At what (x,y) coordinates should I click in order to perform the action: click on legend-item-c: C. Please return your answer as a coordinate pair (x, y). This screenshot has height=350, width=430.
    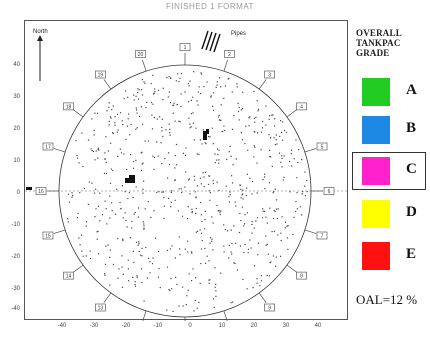
    Looking at the image, I should click on (393, 175).